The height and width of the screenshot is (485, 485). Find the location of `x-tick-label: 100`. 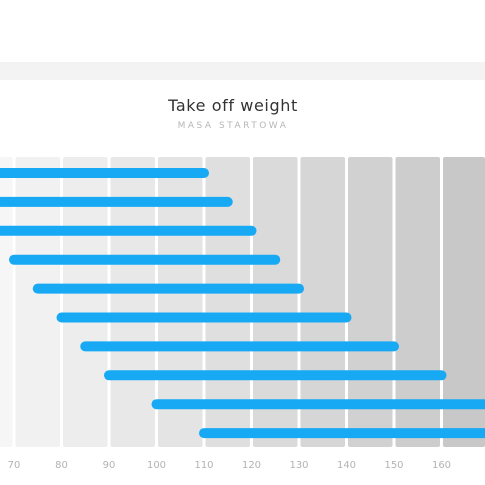

x-tick-label: 100 is located at coordinates (156, 465).